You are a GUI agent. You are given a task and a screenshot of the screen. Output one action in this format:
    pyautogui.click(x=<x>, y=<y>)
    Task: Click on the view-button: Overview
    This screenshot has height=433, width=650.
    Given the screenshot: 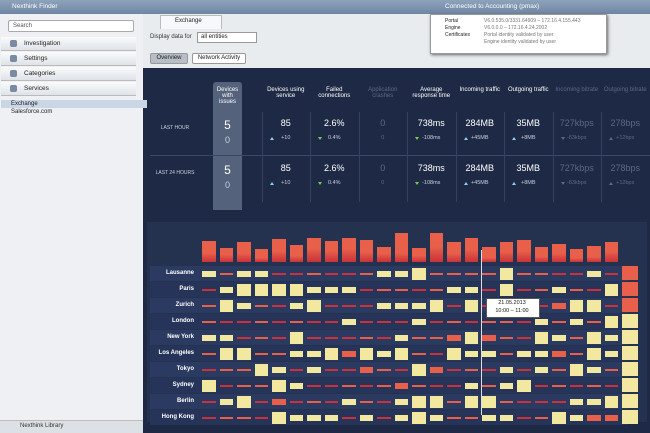 What is the action you would take?
    pyautogui.click(x=169, y=58)
    